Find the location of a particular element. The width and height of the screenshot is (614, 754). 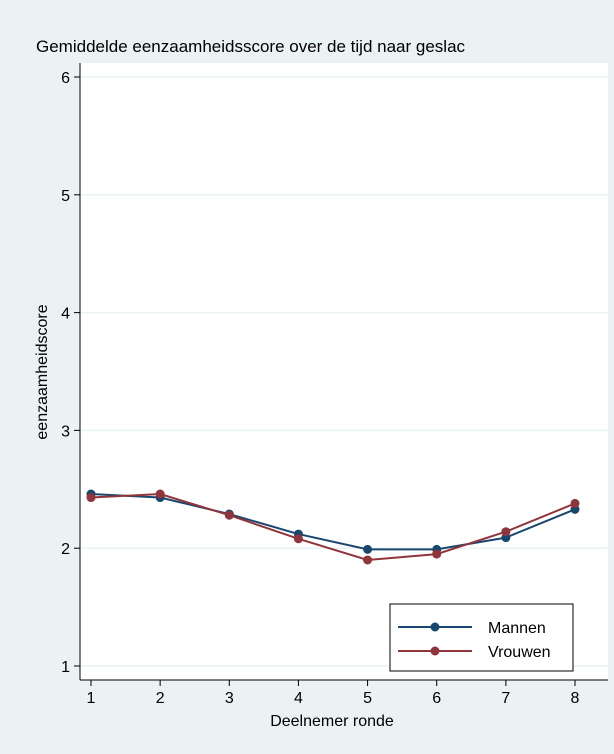

x-tick-label: 5 is located at coordinates (367, 698).